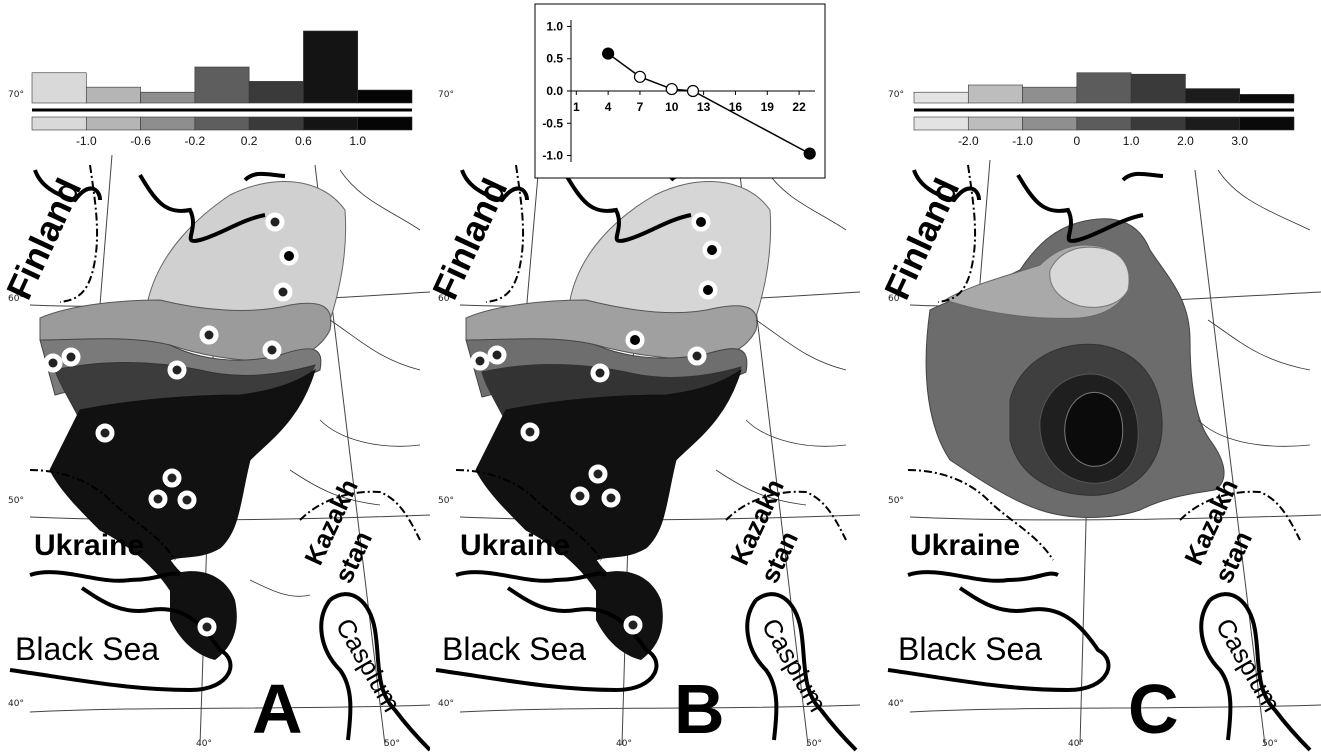  I want to click on rivers-c, so click(1254, 308).